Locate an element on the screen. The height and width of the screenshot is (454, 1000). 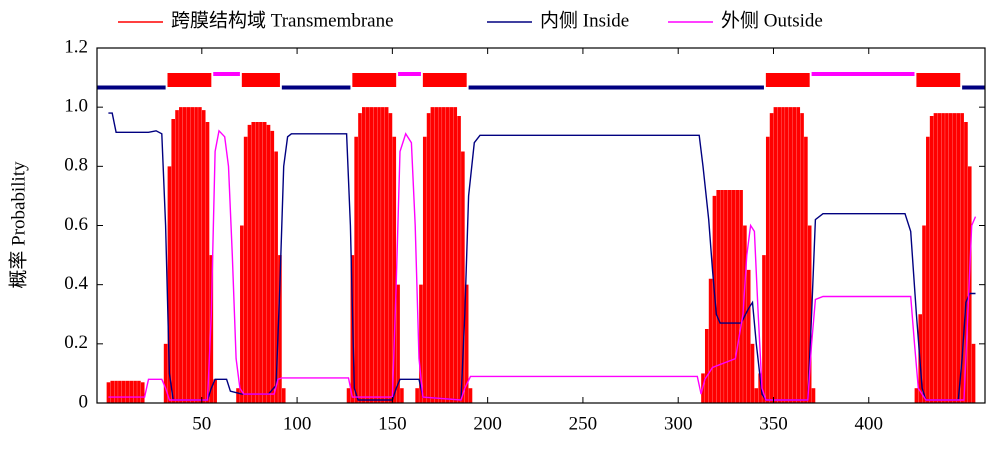
x-tick-label: 250 is located at coordinates (583, 423).